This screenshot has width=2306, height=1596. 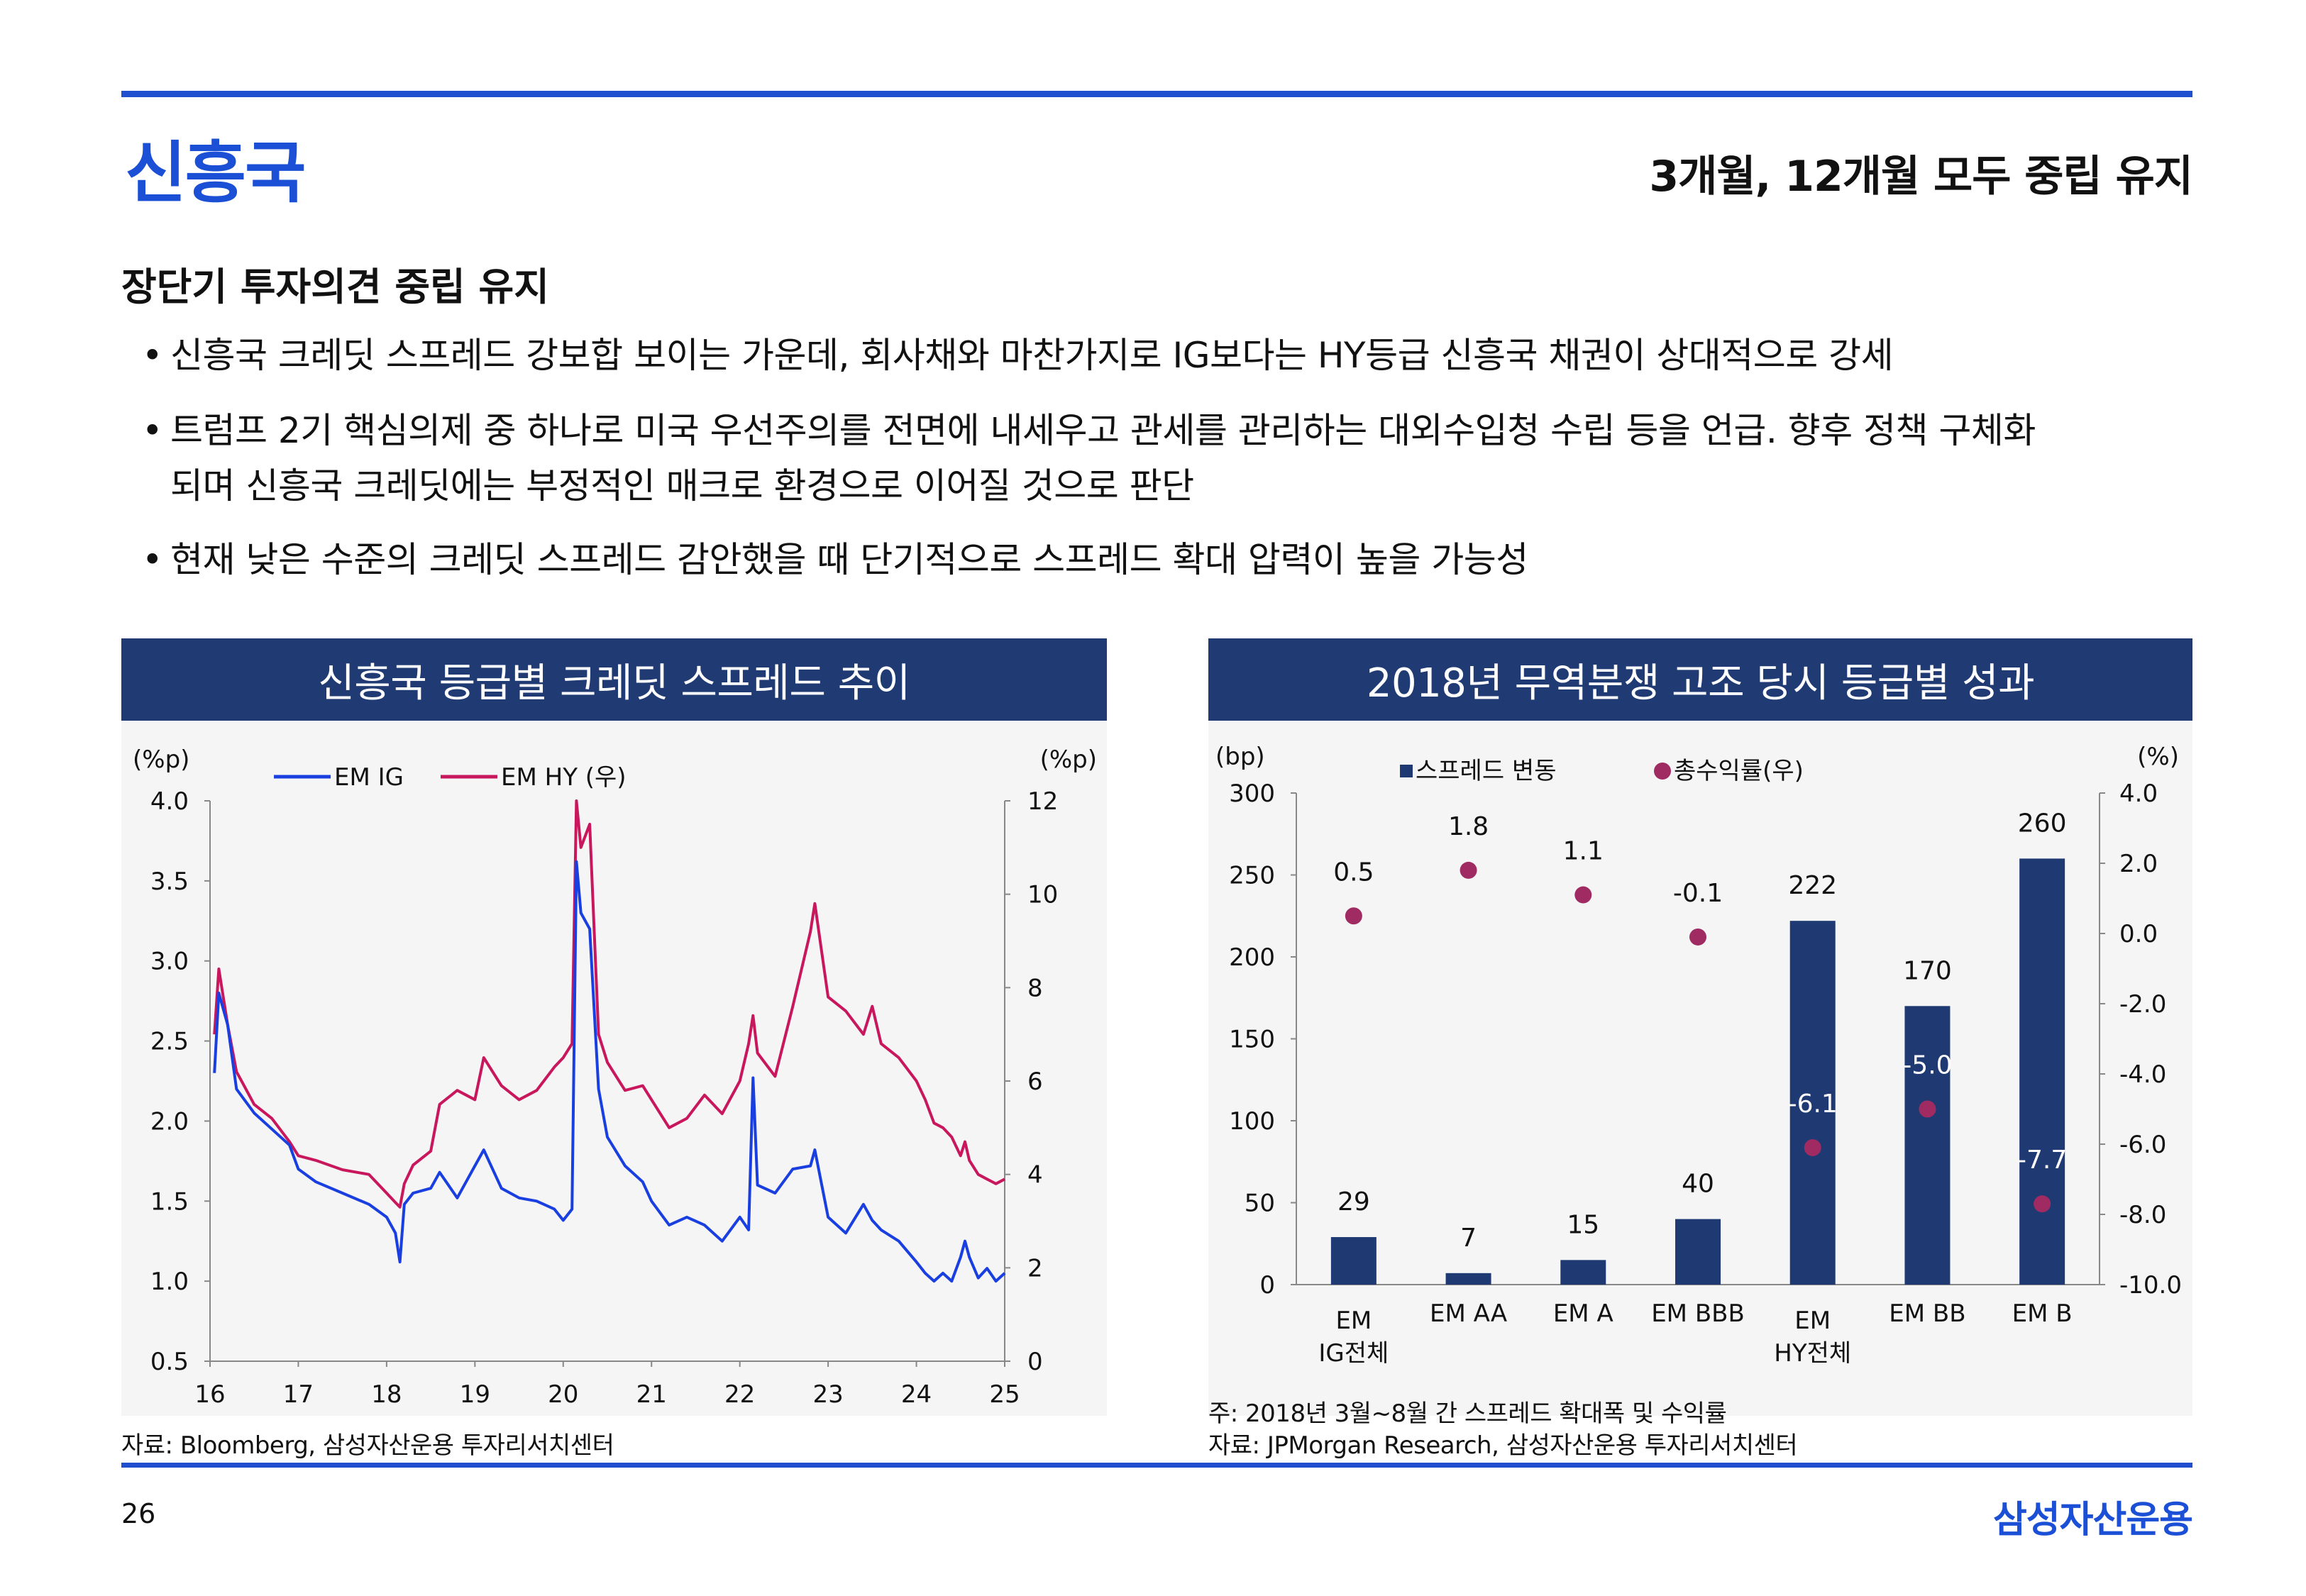 I want to click on category-label-line2: IG전체, so click(x=1353, y=1353).